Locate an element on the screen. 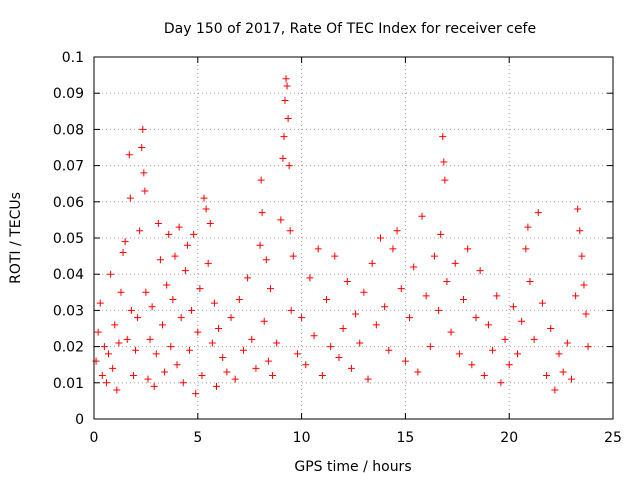 The height and width of the screenshot is (480, 640). y-tick-label: 0.03 is located at coordinates (68, 311).